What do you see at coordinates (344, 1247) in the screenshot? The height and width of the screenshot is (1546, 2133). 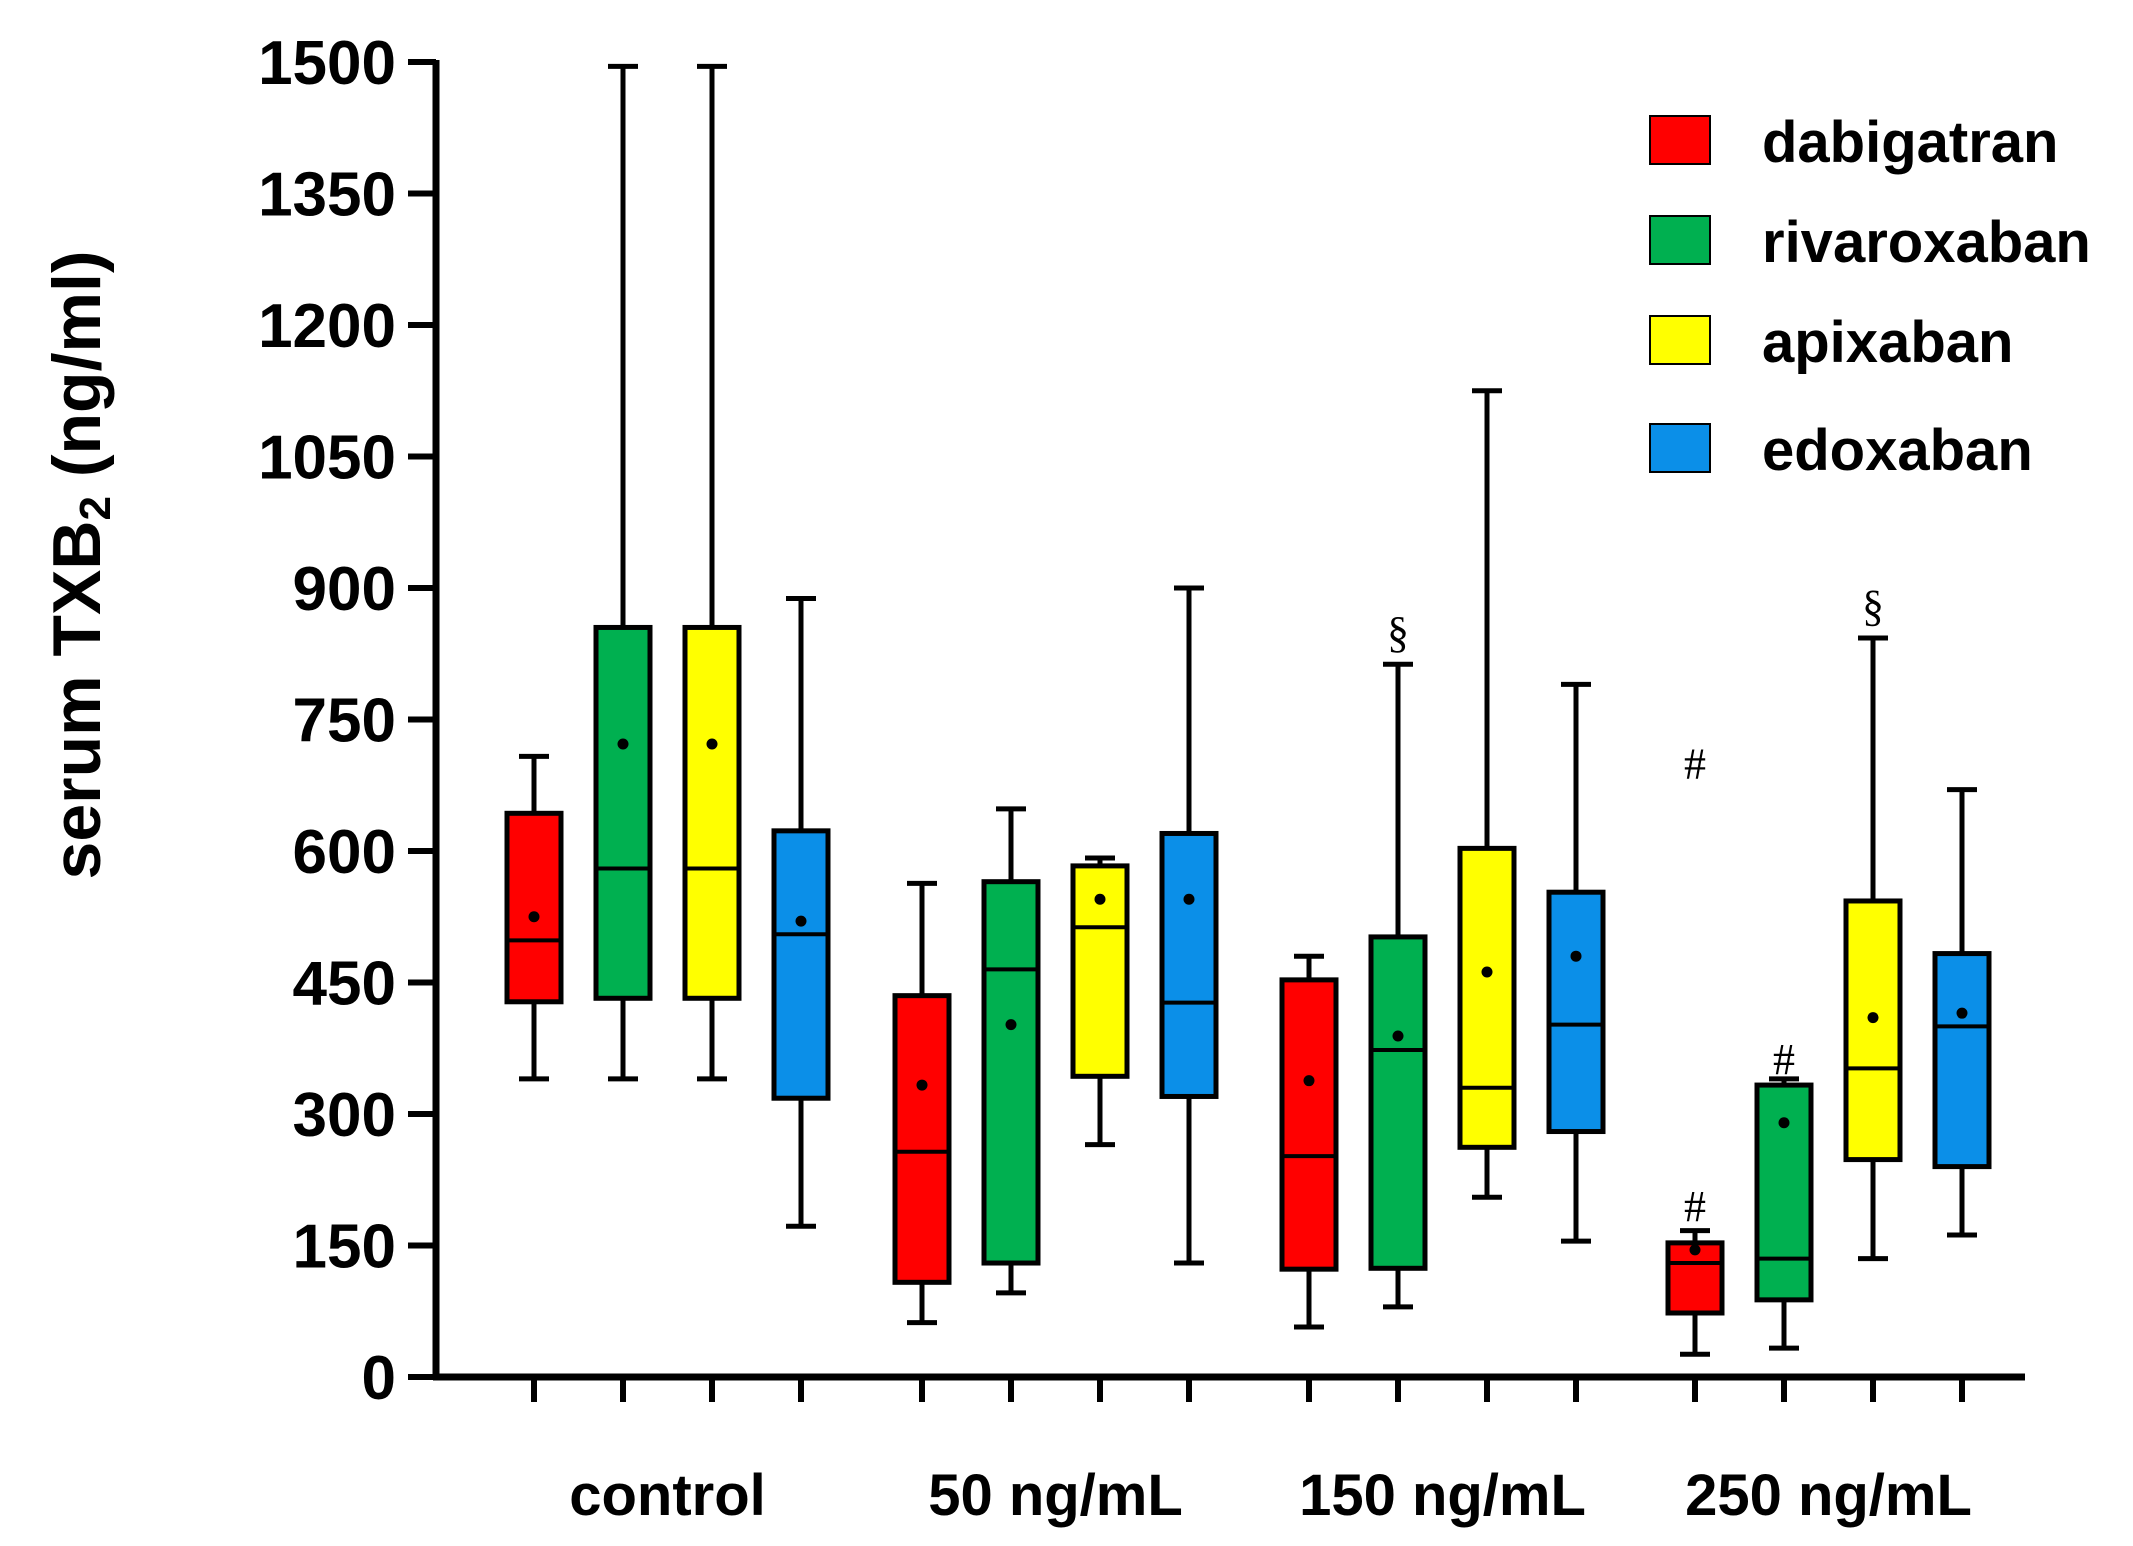 I see `y-tick-label-150: 150` at bounding box center [344, 1247].